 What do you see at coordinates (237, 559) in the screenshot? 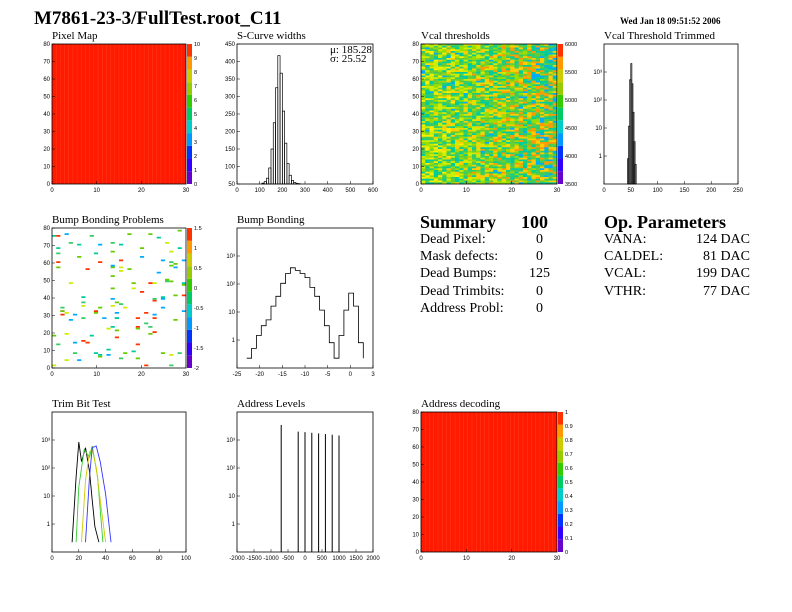
I see `addr_levels-xtick-label: -2000` at bounding box center [237, 559].